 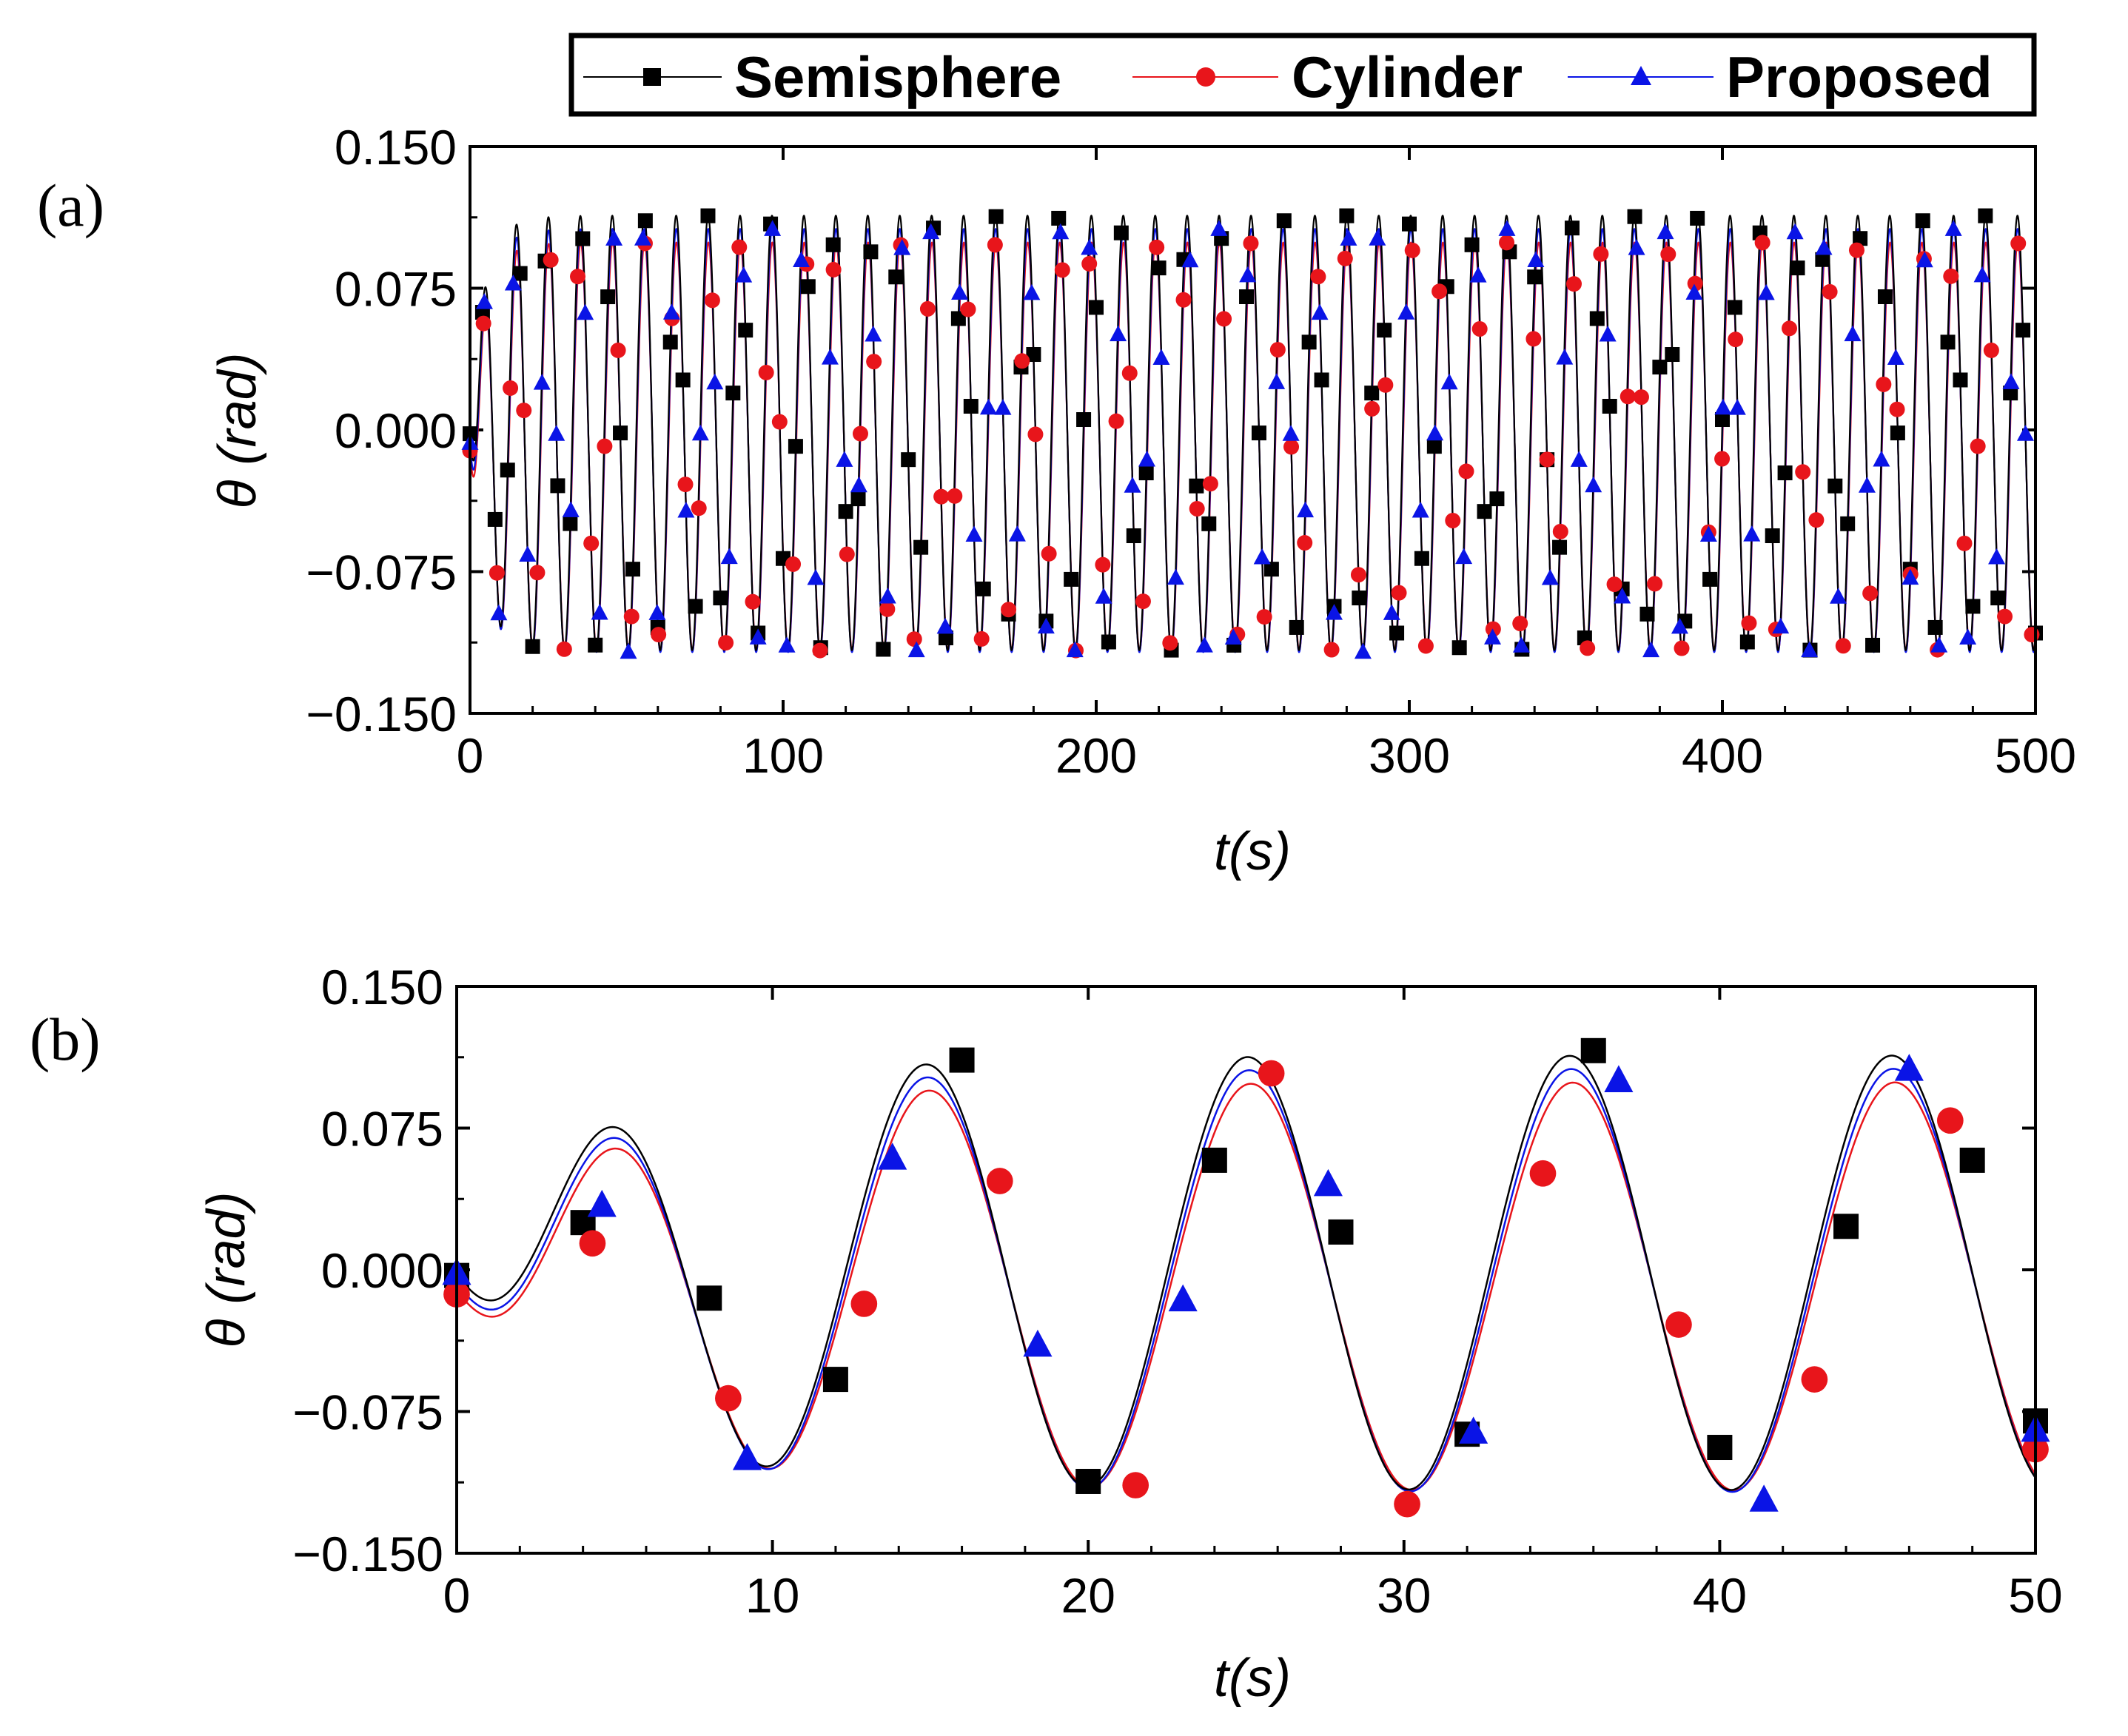 I want to click on legend: Semisphere Cylinder Proposed, so click(x=1302, y=75).